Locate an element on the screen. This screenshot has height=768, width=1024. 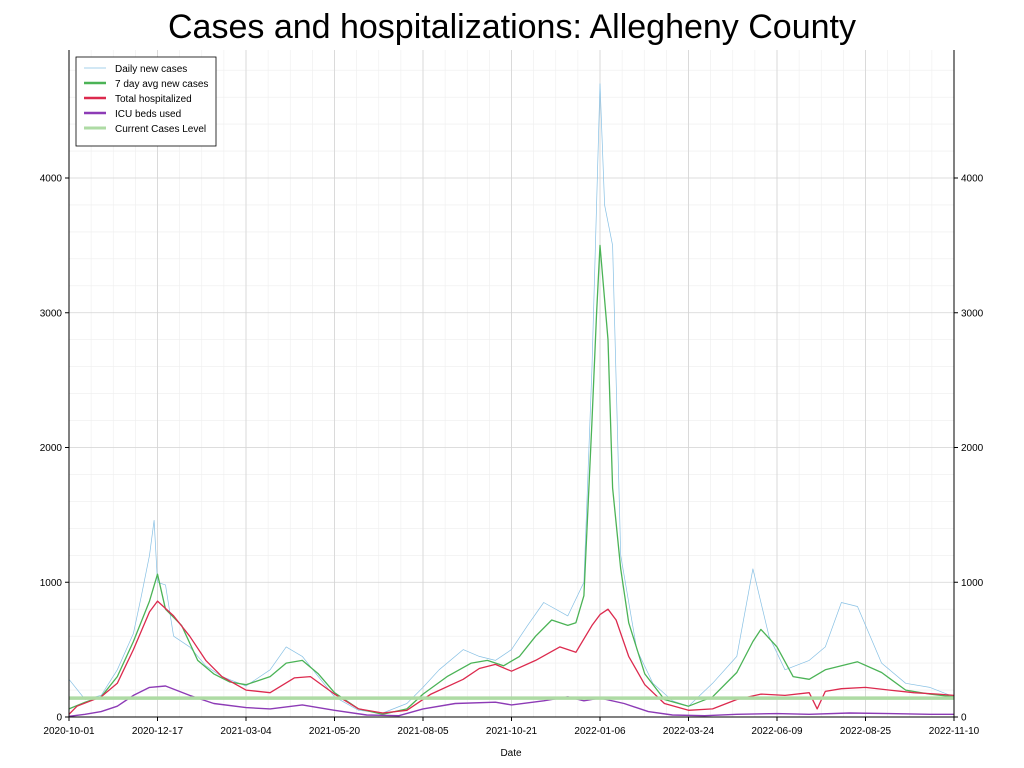
x-tick-label: 2020-12-17 is located at coordinates (158, 731).